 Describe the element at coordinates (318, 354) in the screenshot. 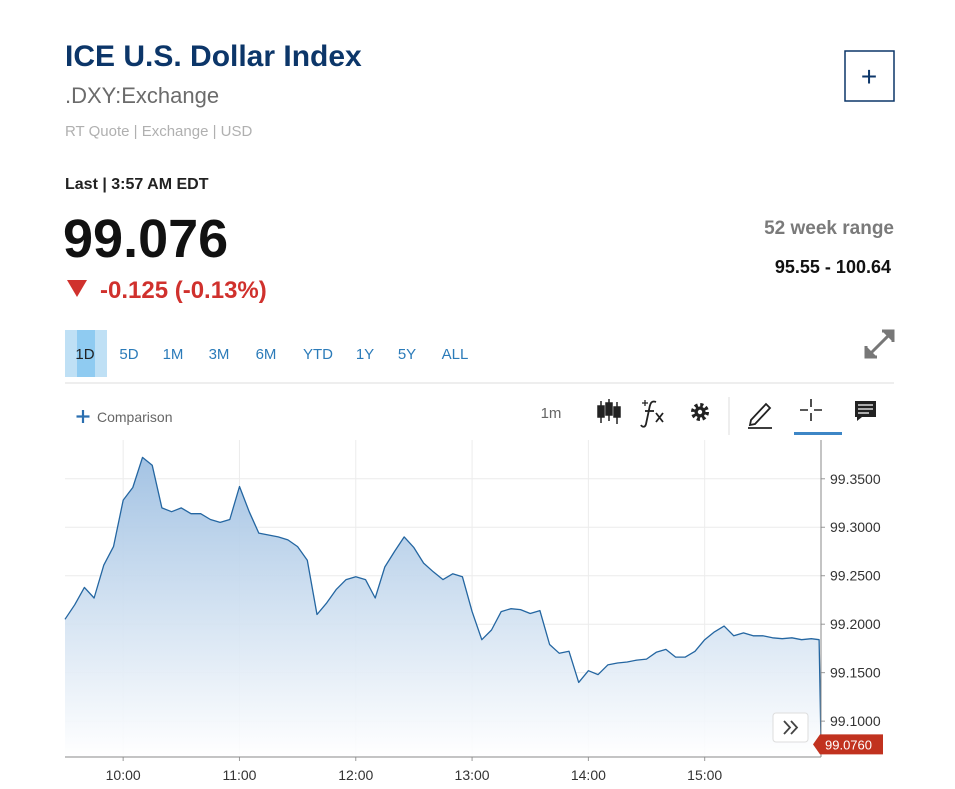

I see `range-tab: YTD` at that location.